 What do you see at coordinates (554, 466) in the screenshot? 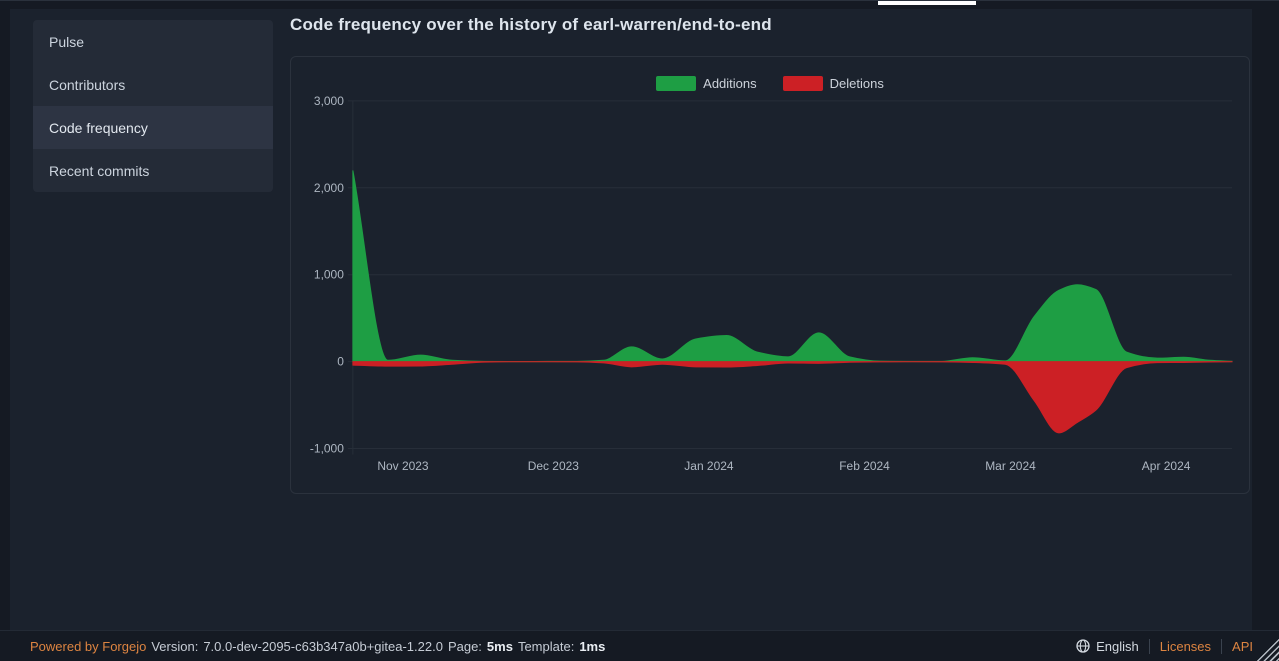
I see `x-axis-tick-label: Dec 2023` at bounding box center [554, 466].